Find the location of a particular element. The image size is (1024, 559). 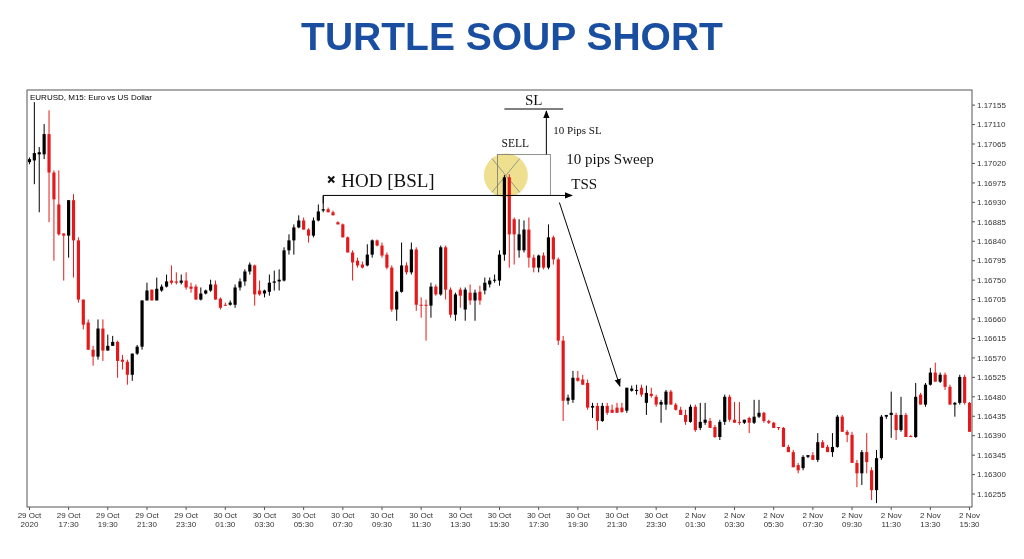

annotation: TSS is located at coordinates (584, 184).